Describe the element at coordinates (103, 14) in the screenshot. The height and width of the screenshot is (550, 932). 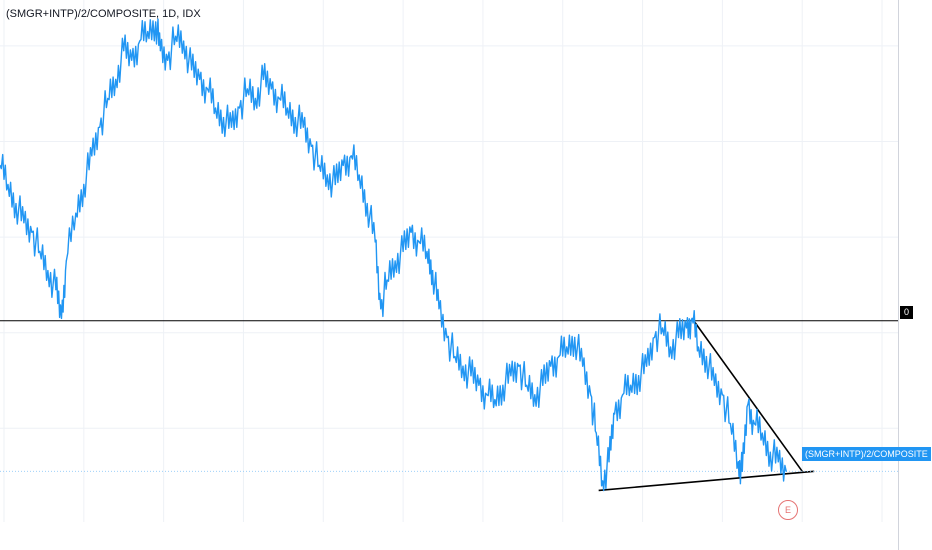
I see `chart-title: (SMGR+INTP)/2/COMPOSITE, 1D, IDX` at that location.